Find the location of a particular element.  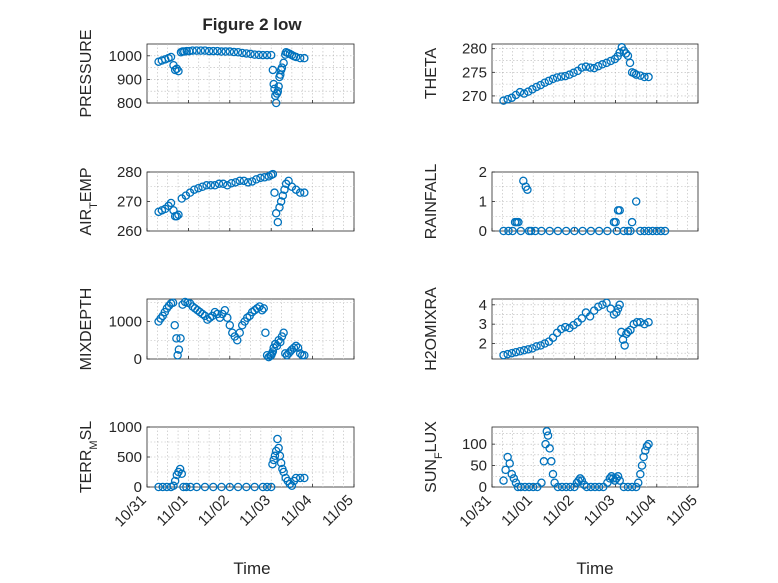

x-tick-label: 11/05 is located at coordinates (682, 511).